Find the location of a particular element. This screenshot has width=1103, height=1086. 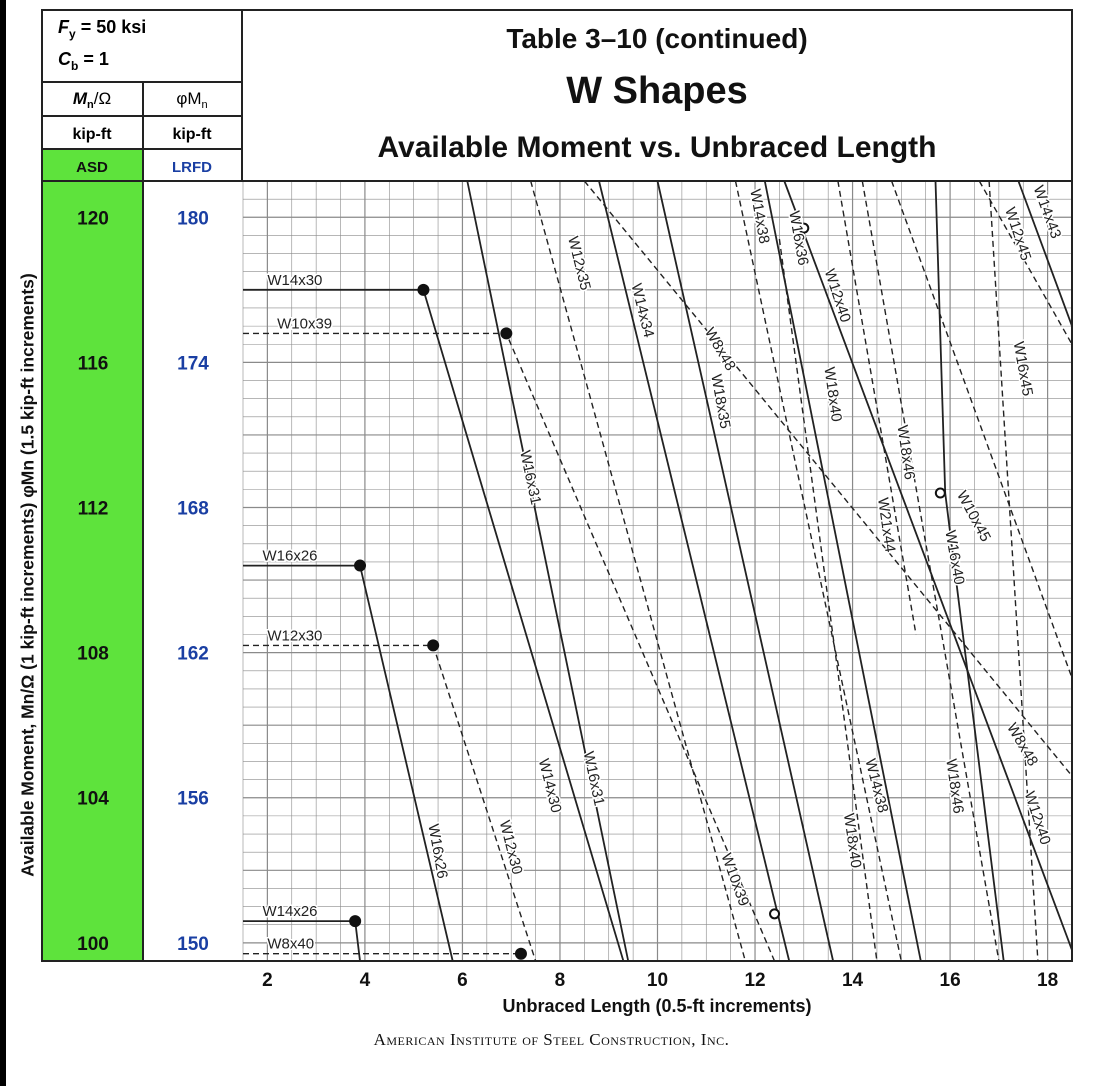

lrfd-tick-label: 162 is located at coordinates (193, 654).